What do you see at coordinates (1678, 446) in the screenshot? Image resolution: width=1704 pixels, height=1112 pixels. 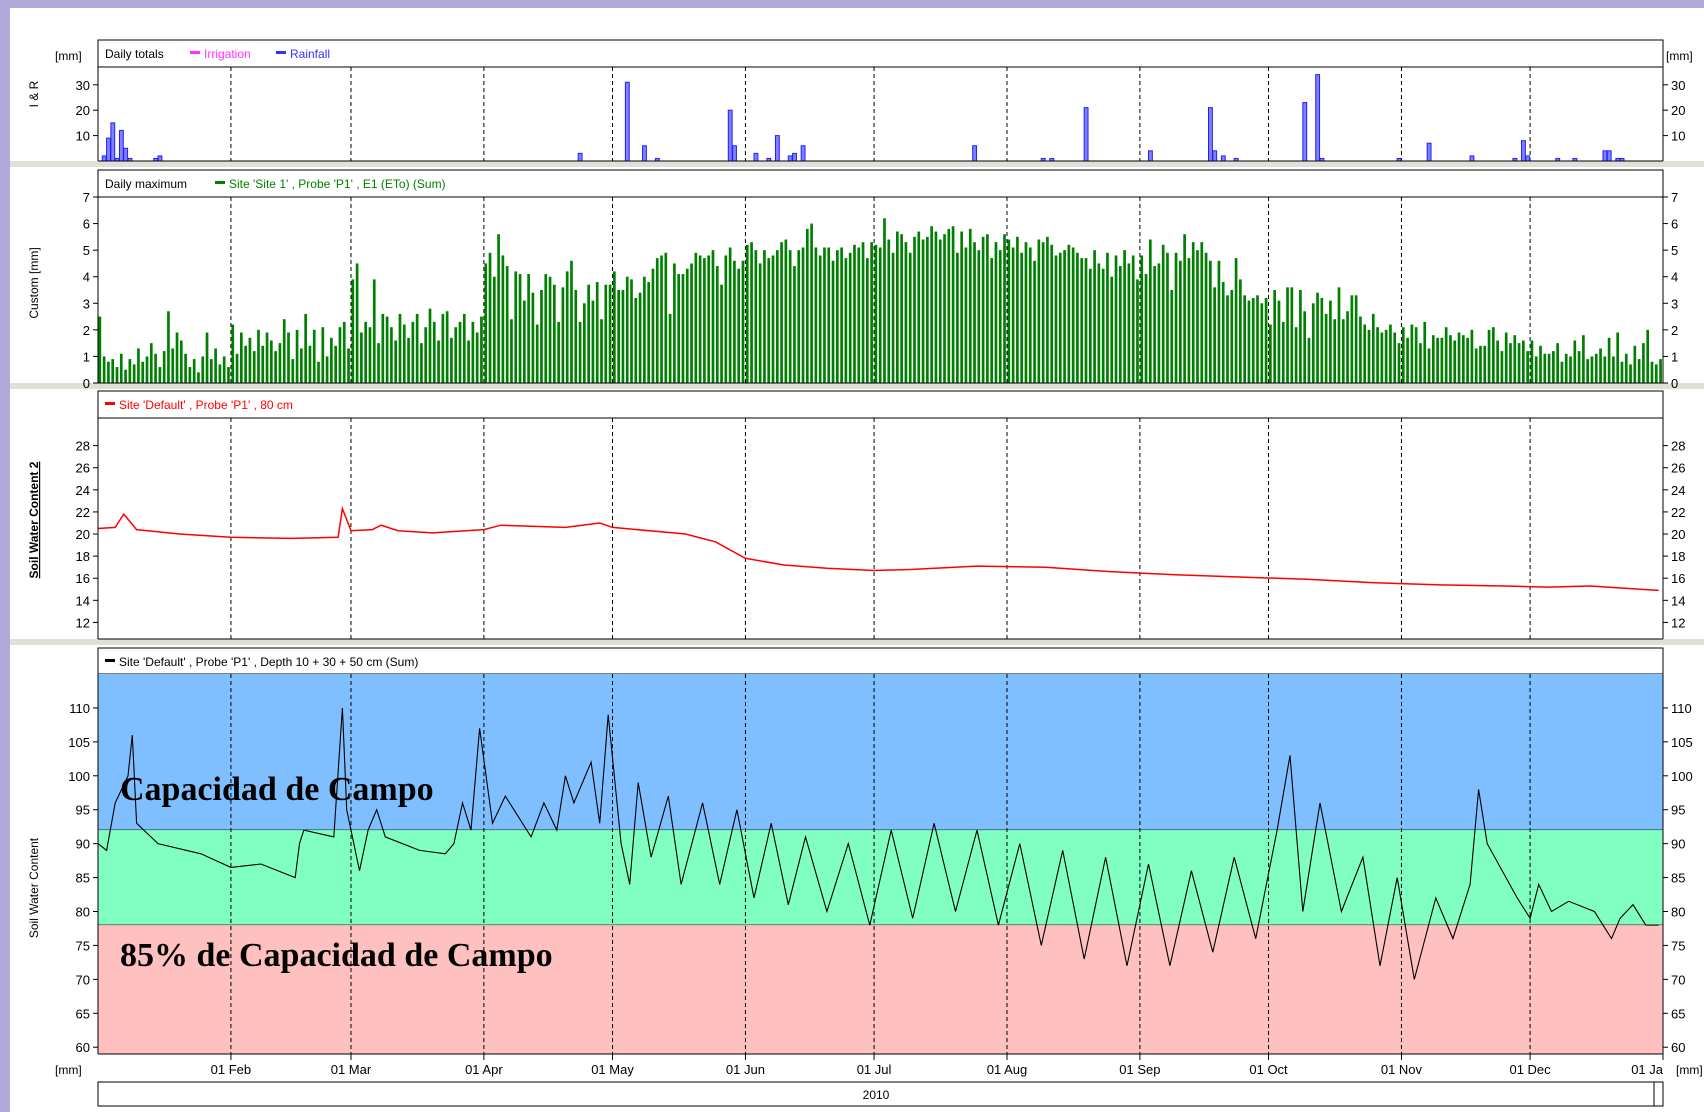 I see `y-tick-label: 28` at bounding box center [1678, 446].